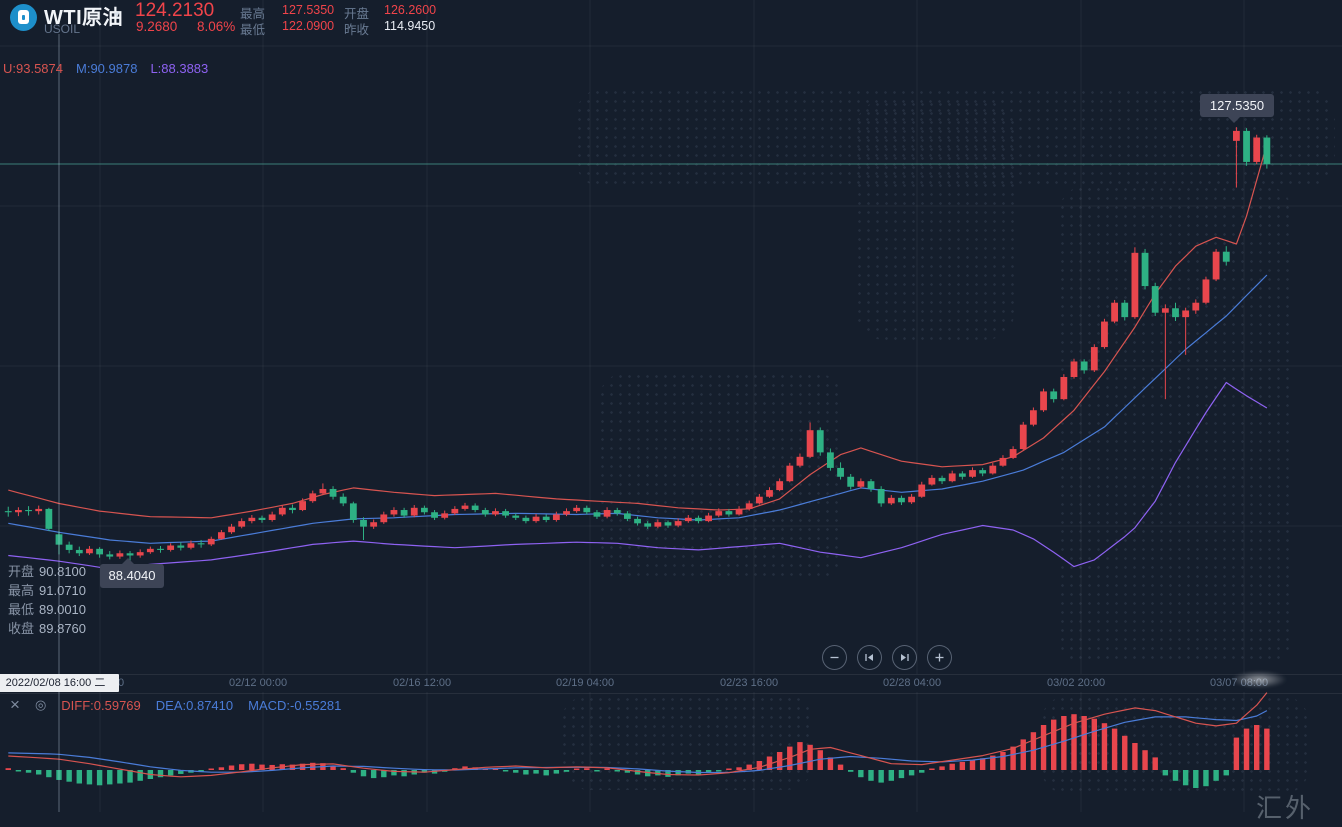  What do you see at coordinates (1076, 683) in the screenshot?
I see `time-axis-label: 03/02 20:00` at bounding box center [1076, 683].